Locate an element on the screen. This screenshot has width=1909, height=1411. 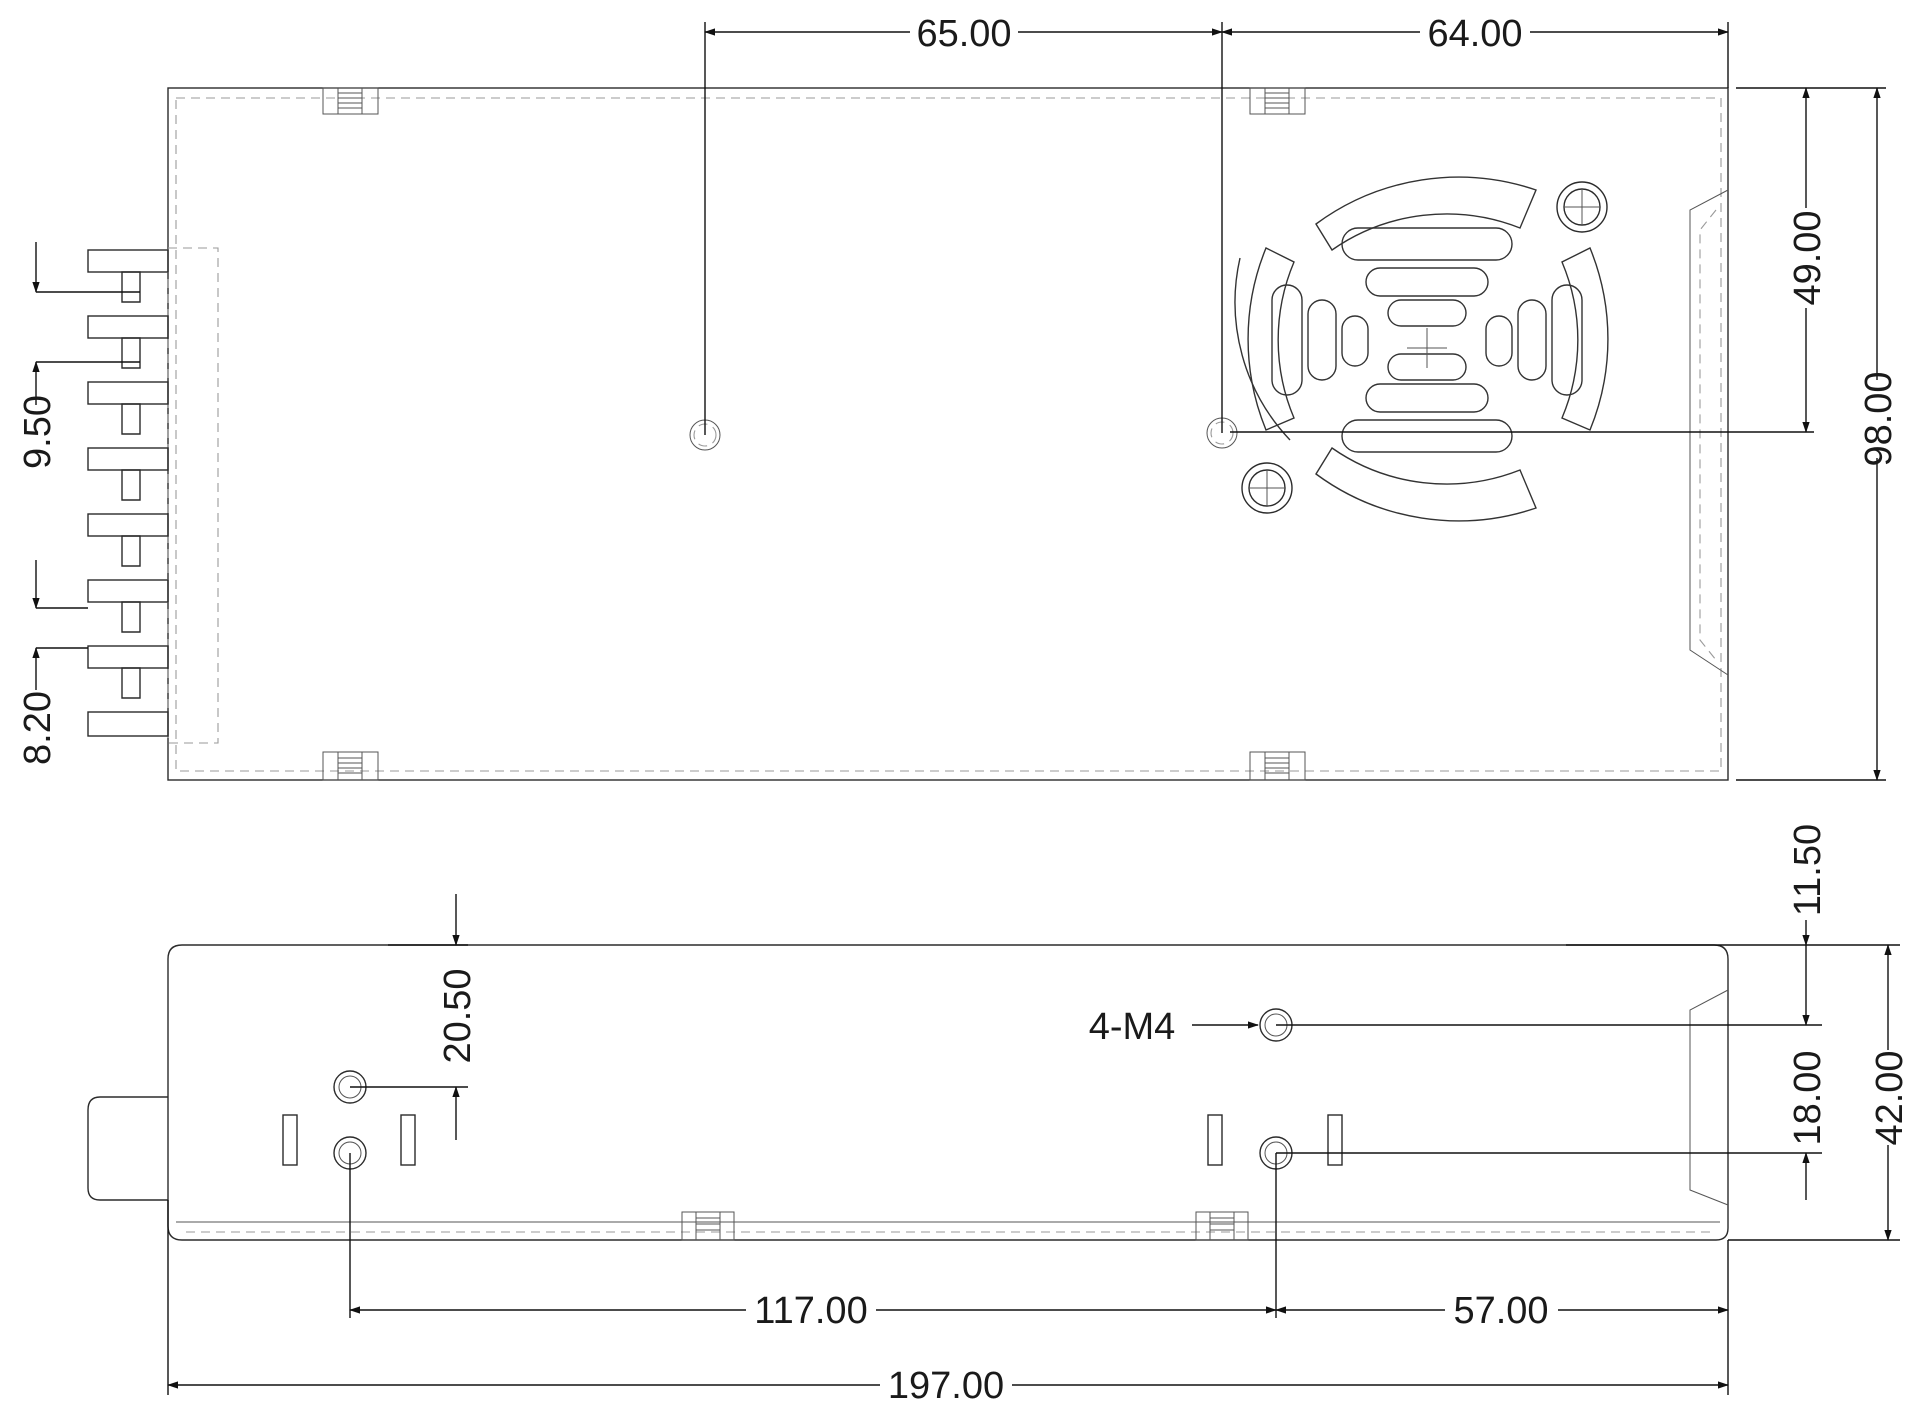
dim-label-18: 18.00 is located at coordinates (1808, 1097).